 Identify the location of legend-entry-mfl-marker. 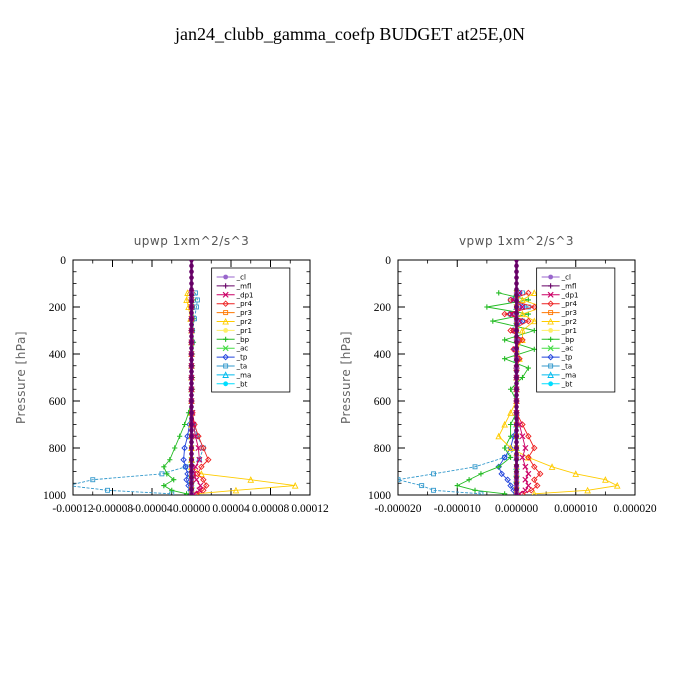
(226, 286).